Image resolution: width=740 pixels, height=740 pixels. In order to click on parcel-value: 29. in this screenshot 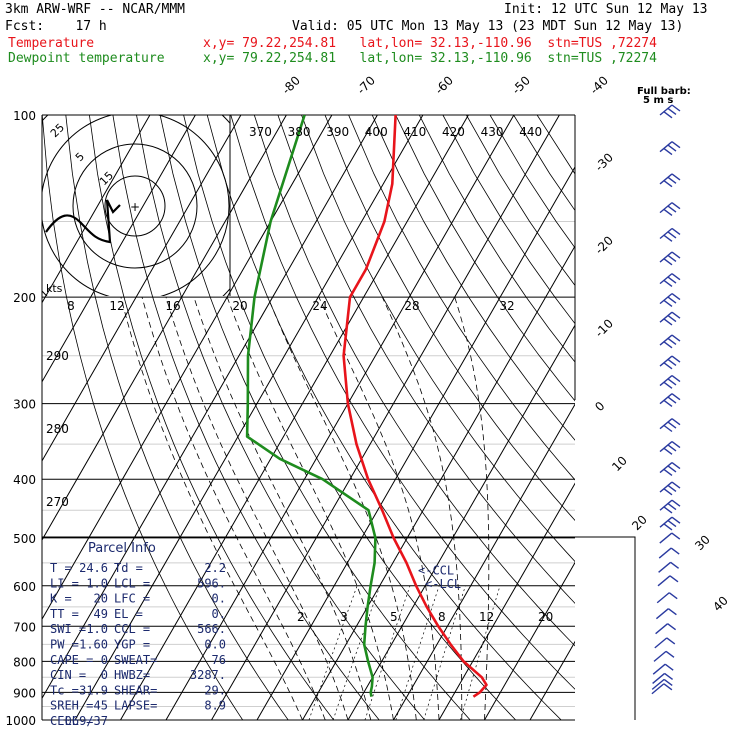, I will do `click(215, 690)`.